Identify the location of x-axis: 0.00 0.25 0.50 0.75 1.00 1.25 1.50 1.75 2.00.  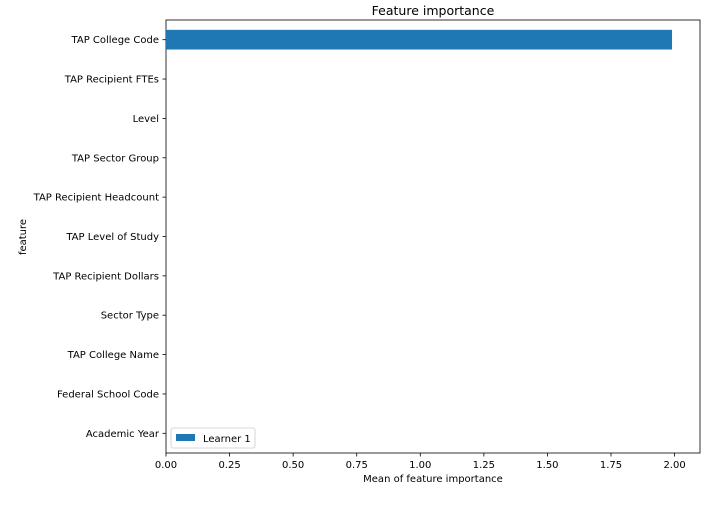
(420, 462).